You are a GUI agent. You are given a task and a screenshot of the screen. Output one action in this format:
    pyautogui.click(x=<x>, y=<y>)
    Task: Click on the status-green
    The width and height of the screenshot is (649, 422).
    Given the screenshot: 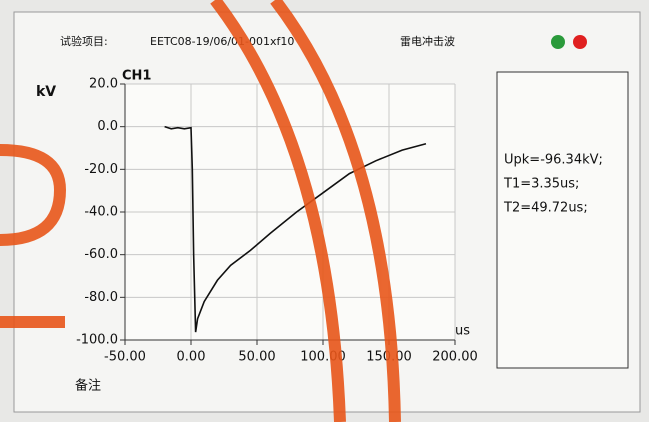 What is the action you would take?
    pyautogui.click(x=558, y=42)
    